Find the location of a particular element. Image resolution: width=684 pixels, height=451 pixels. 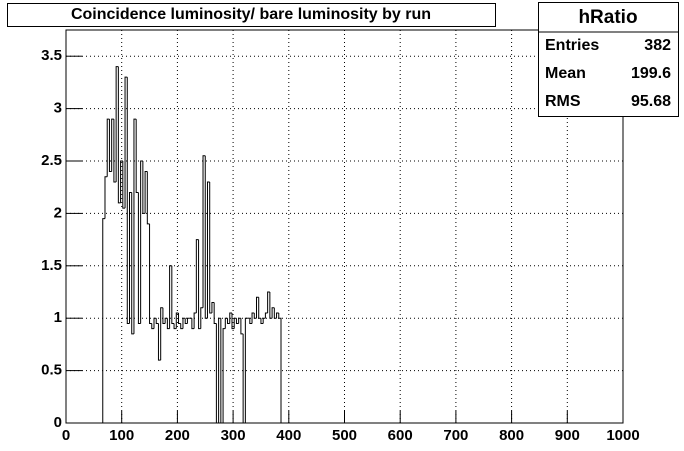

y-tick-label: 0 is located at coordinates (58, 422).